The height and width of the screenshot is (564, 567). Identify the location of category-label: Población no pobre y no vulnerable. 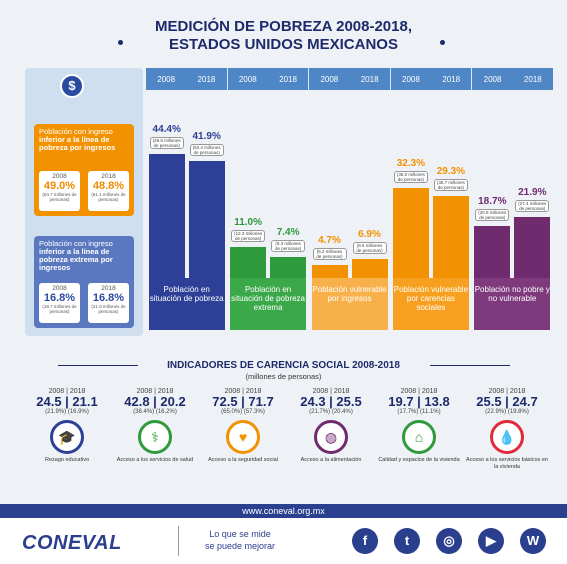
(512, 304).